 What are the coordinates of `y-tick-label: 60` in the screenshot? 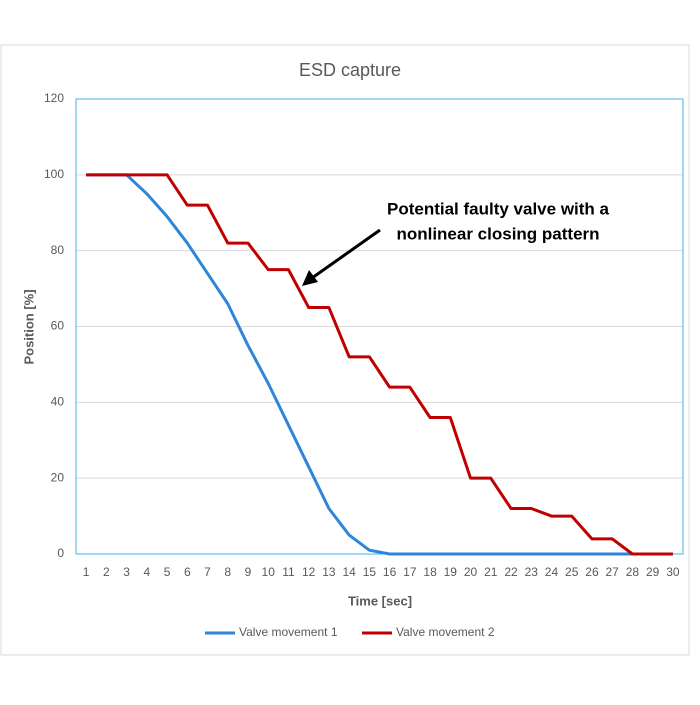 It's located at (58, 326).